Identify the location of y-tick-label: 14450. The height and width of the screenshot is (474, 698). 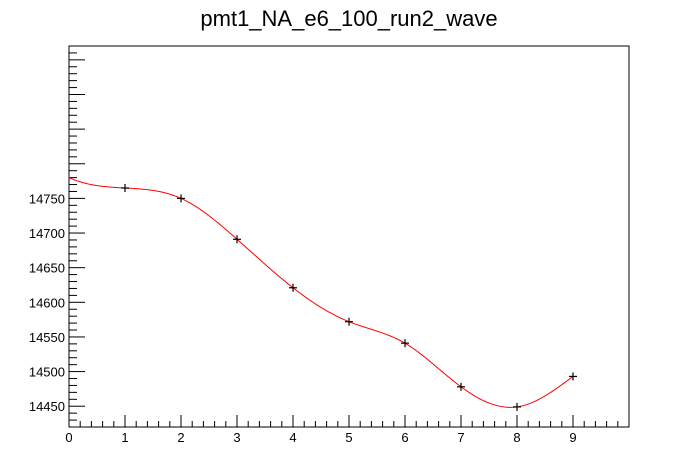
(47, 406).